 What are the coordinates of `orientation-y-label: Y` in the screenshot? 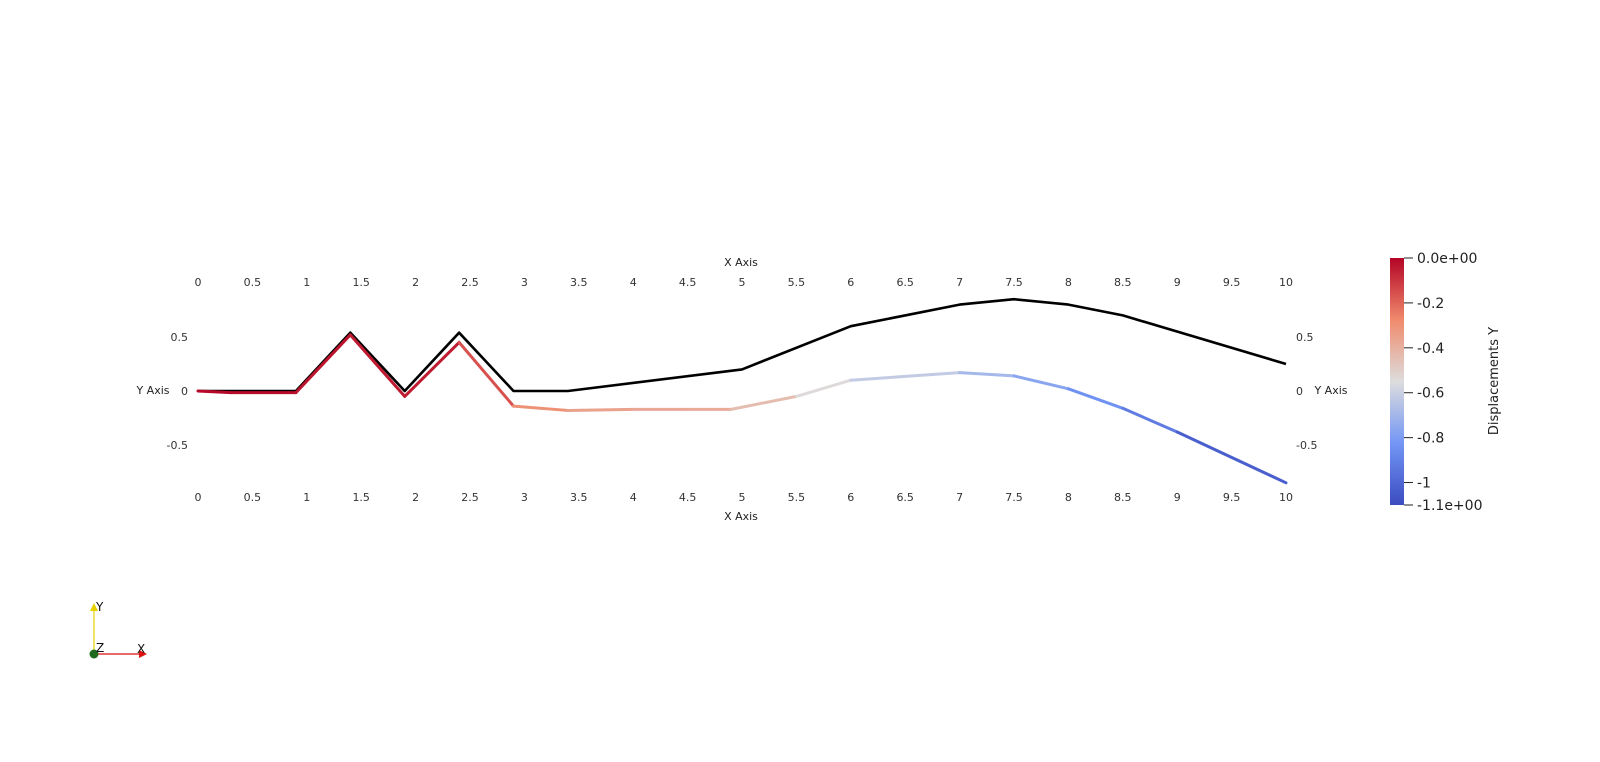 It's located at (99, 607).